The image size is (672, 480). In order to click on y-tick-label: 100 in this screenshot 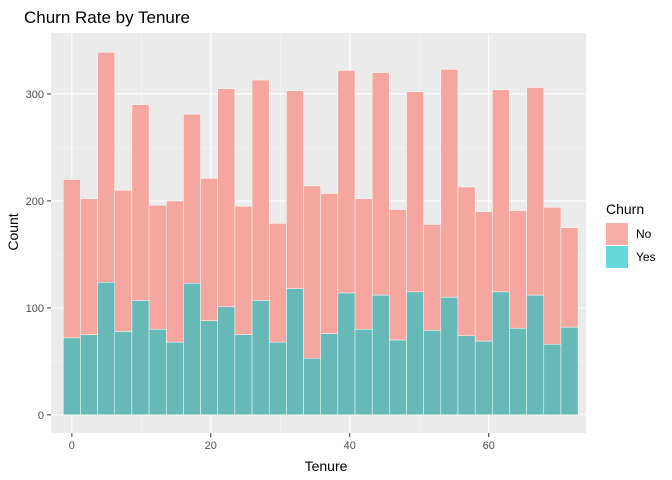, I will do `click(35, 309)`.